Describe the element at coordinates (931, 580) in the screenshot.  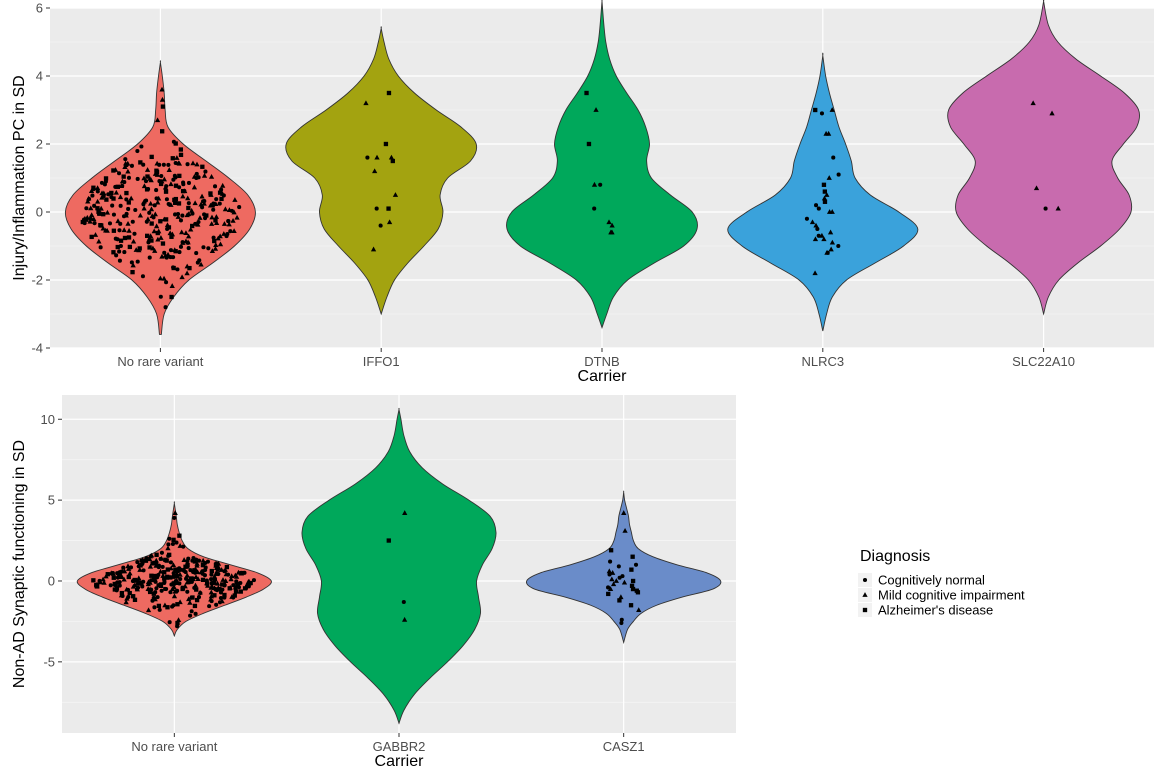
I see `legend-label: Cognitively normal` at that location.